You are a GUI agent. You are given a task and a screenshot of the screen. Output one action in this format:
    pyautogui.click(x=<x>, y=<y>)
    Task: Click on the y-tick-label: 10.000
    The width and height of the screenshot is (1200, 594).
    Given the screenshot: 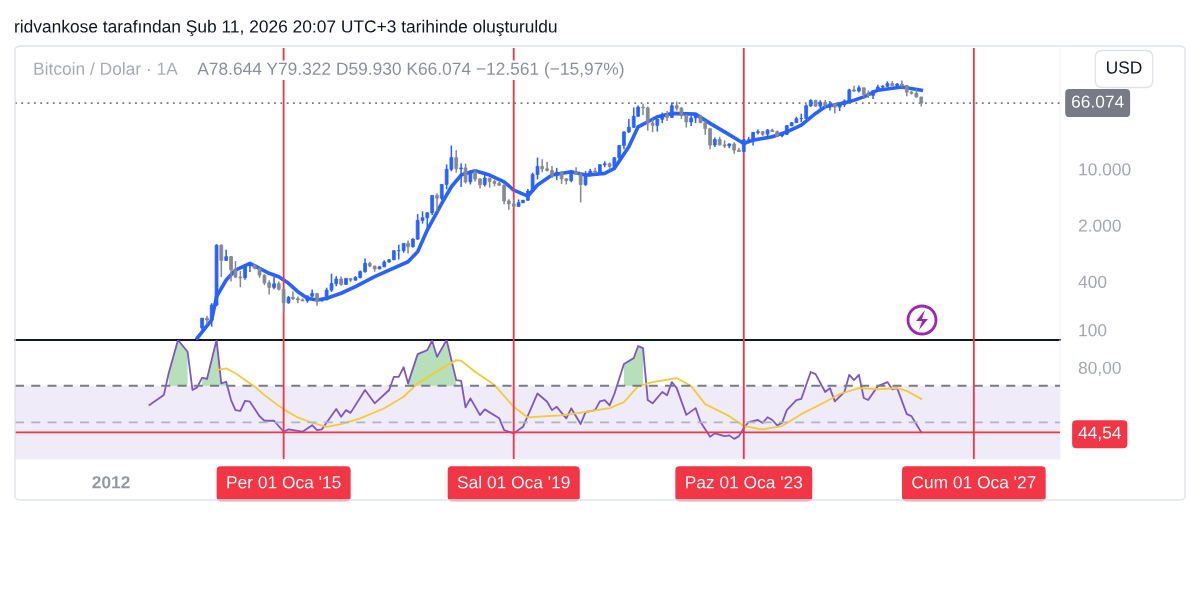 What is the action you would take?
    pyautogui.click(x=1105, y=169)
    